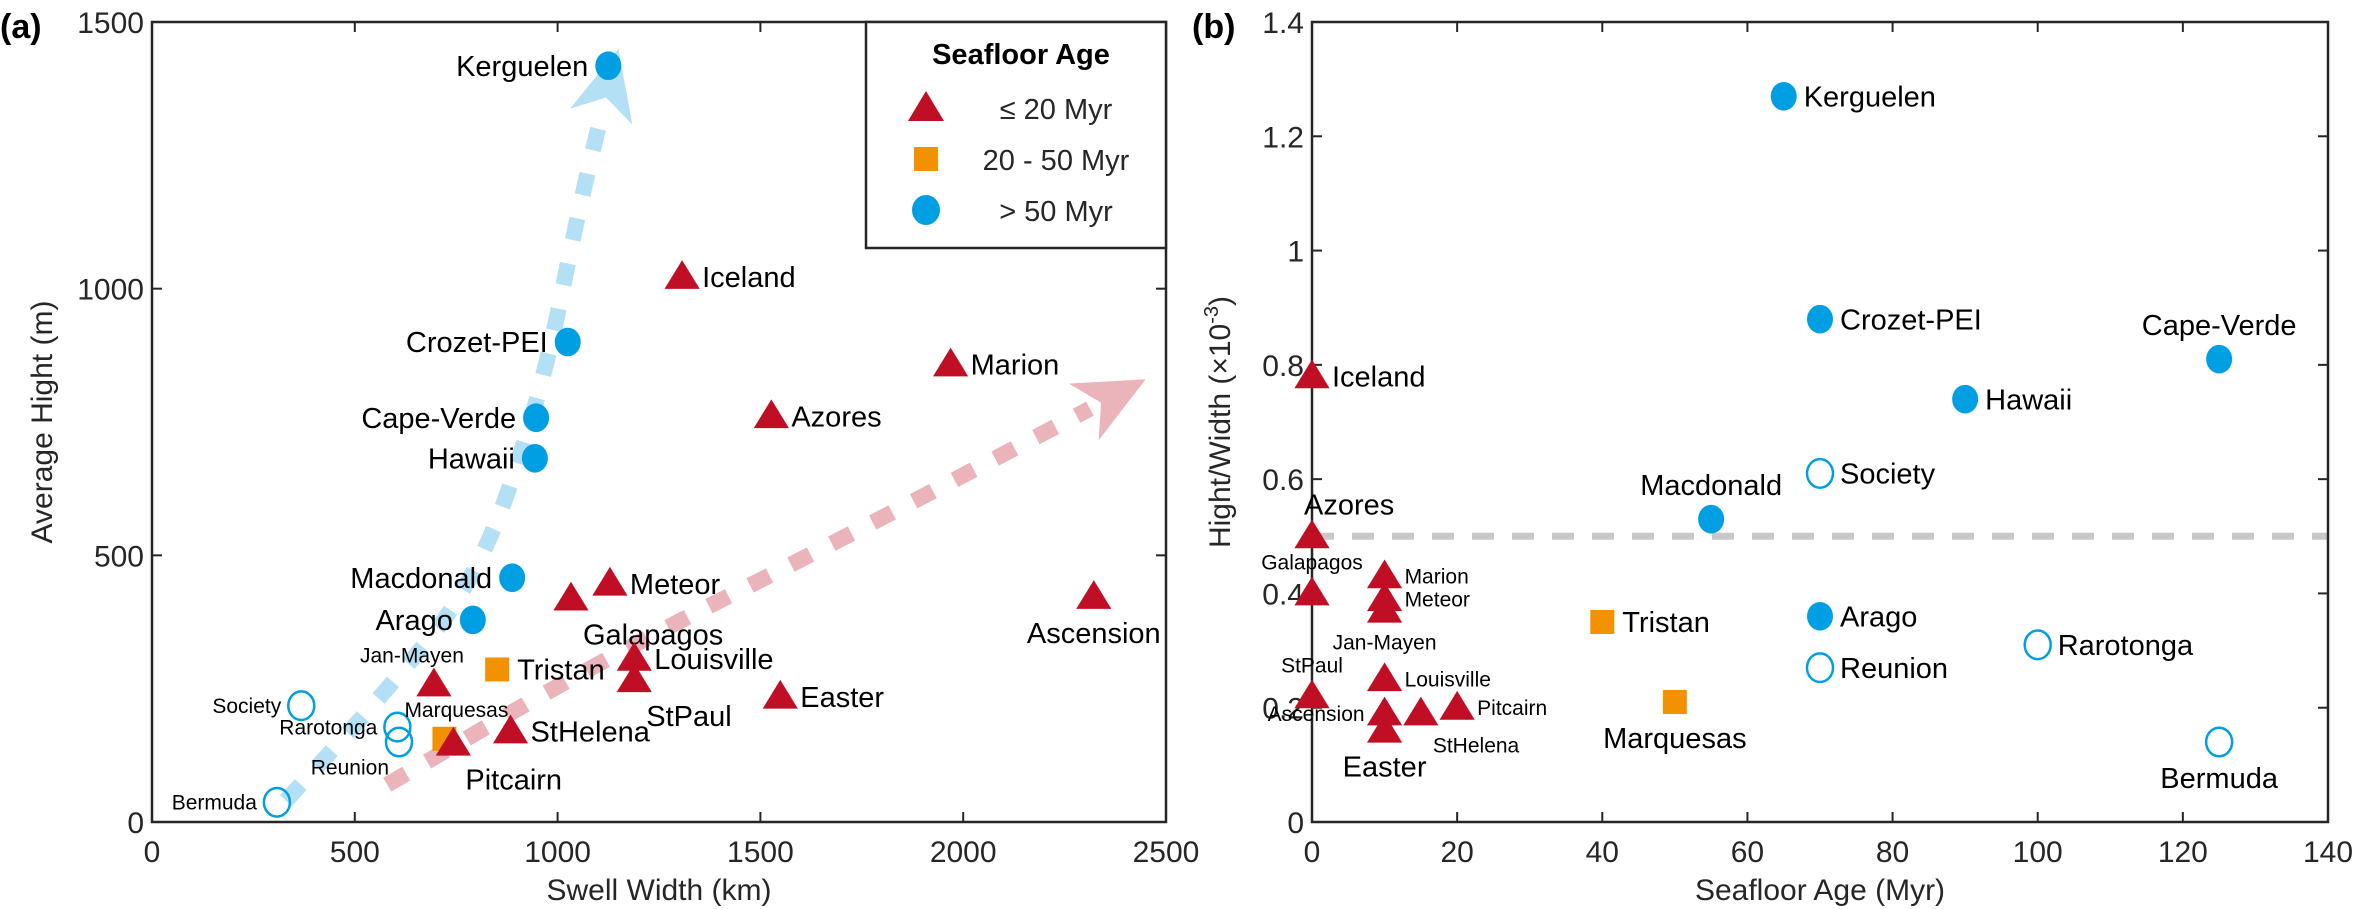 Image resolution: width=2369 pixels, height=909 pixels. Describe the element at coordinates (1747, 852) in the screenshot. I see `x-tick-label: 60` at that location.